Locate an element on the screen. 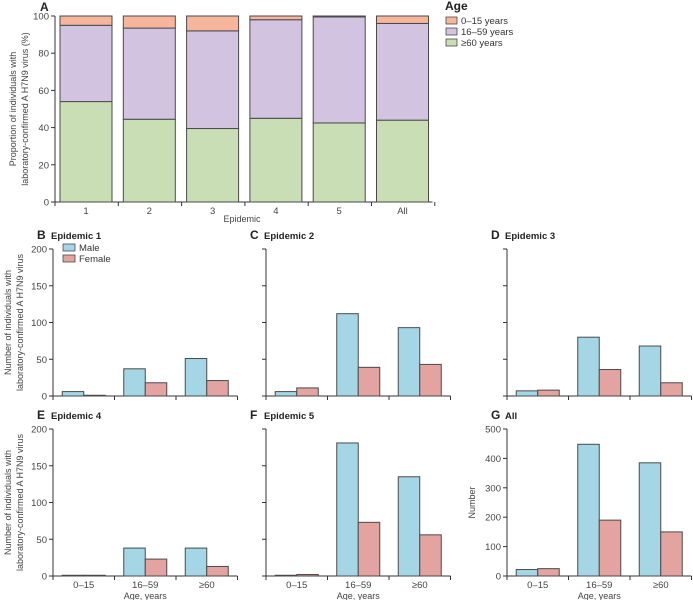  panel-letter-f: F is located at coordinates (253, 415).